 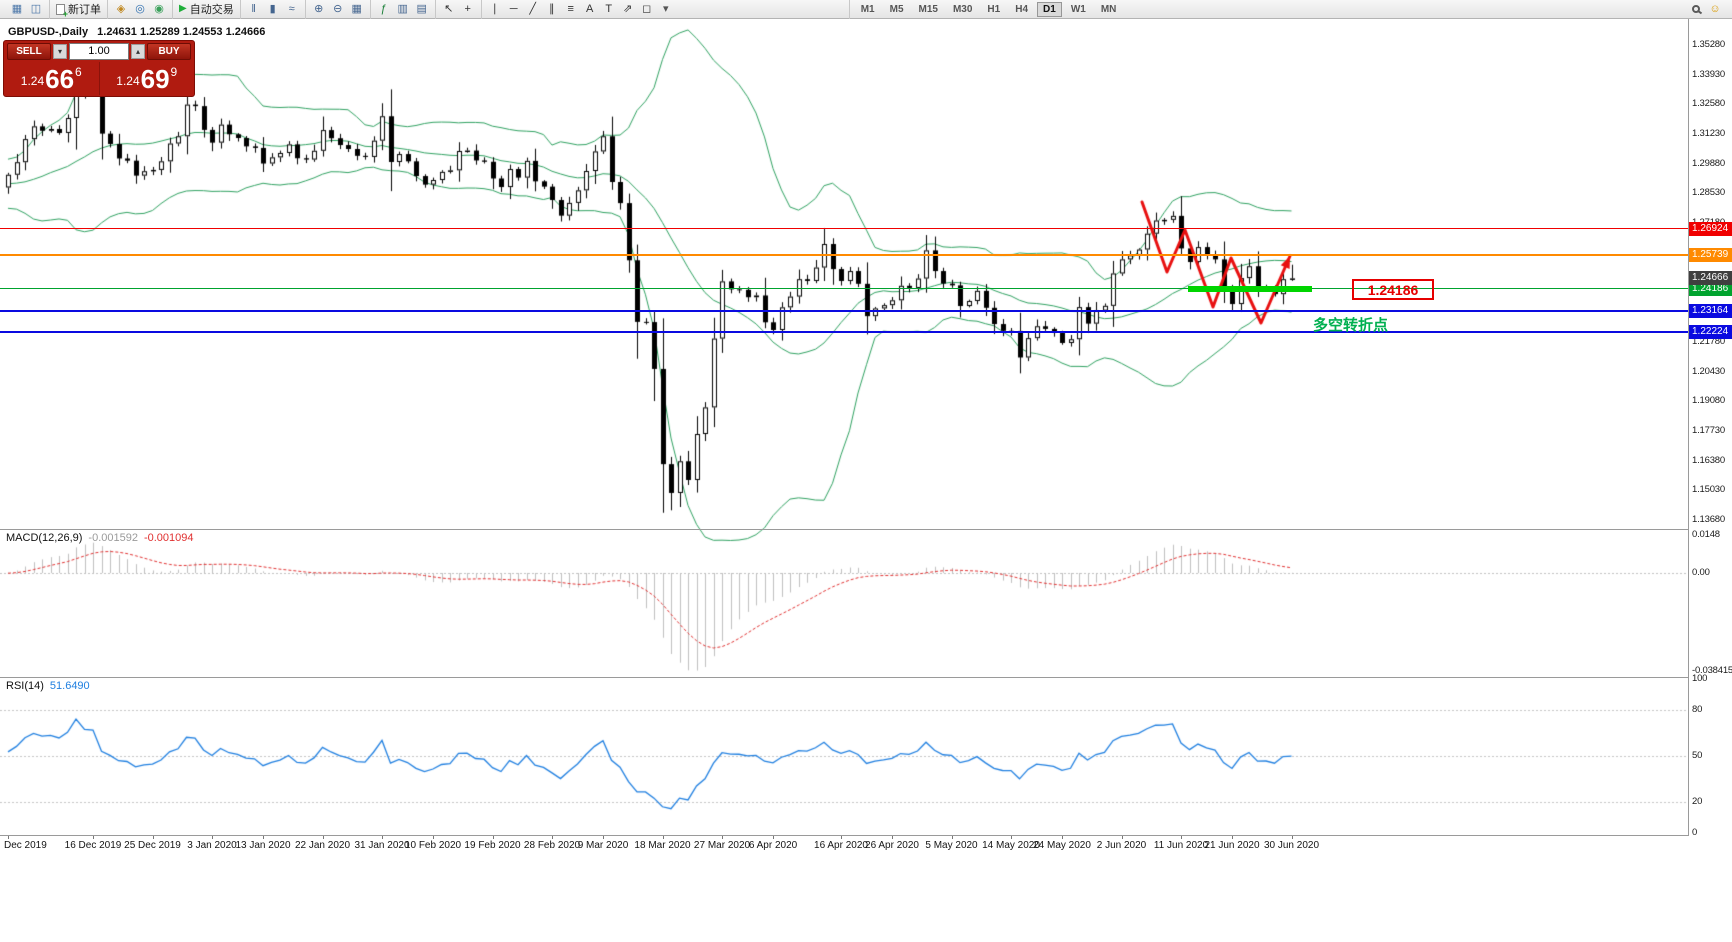 What do you see at coordinates (492, 845) in the screenshot?
I see `date-label: 19 Feb 2020` at bounding box center [492, 845].